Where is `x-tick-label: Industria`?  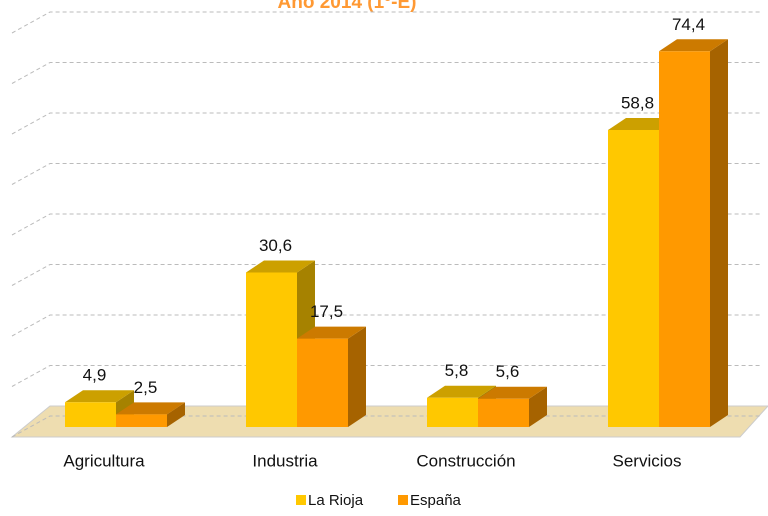
x-tick-label: Industria is located at coordinates (285, 460).